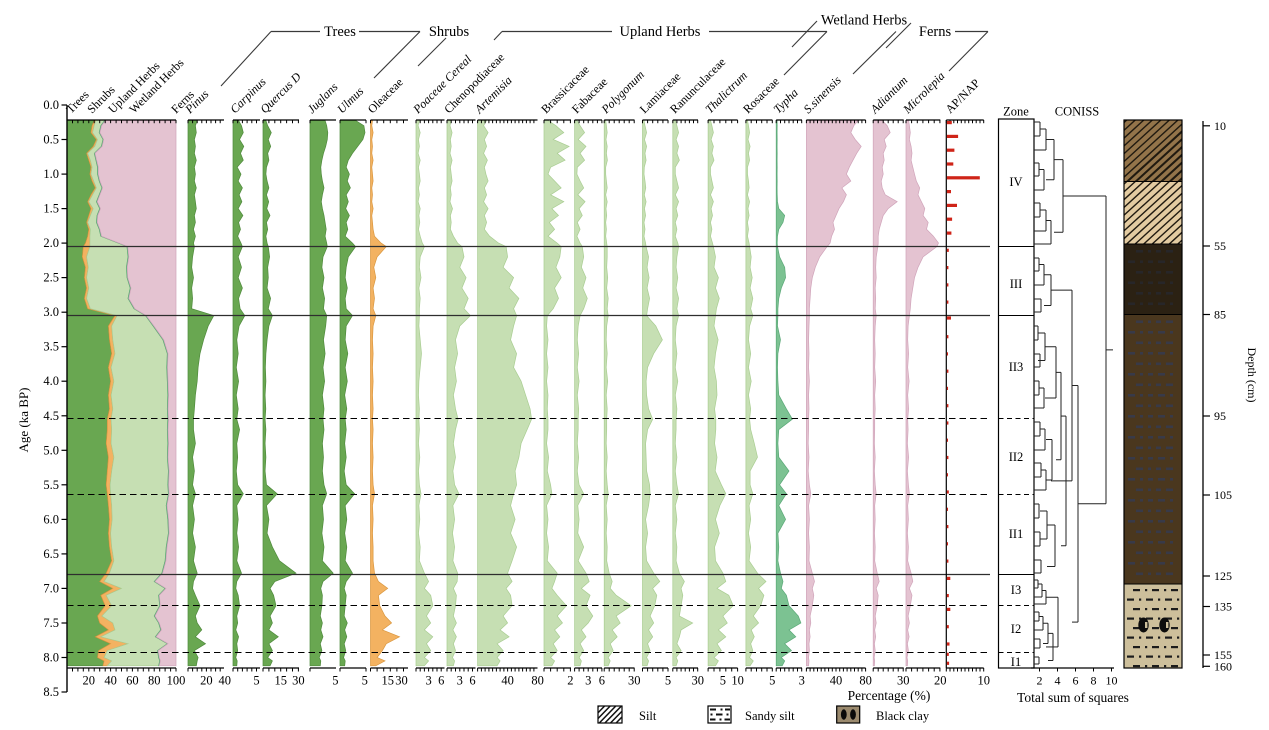 This screenshot has width=1269, height=730. What do you see at coordinates (1016, 367) in the screenshot?
I see `svg-text: II3` at bounding box center [1016, 367].